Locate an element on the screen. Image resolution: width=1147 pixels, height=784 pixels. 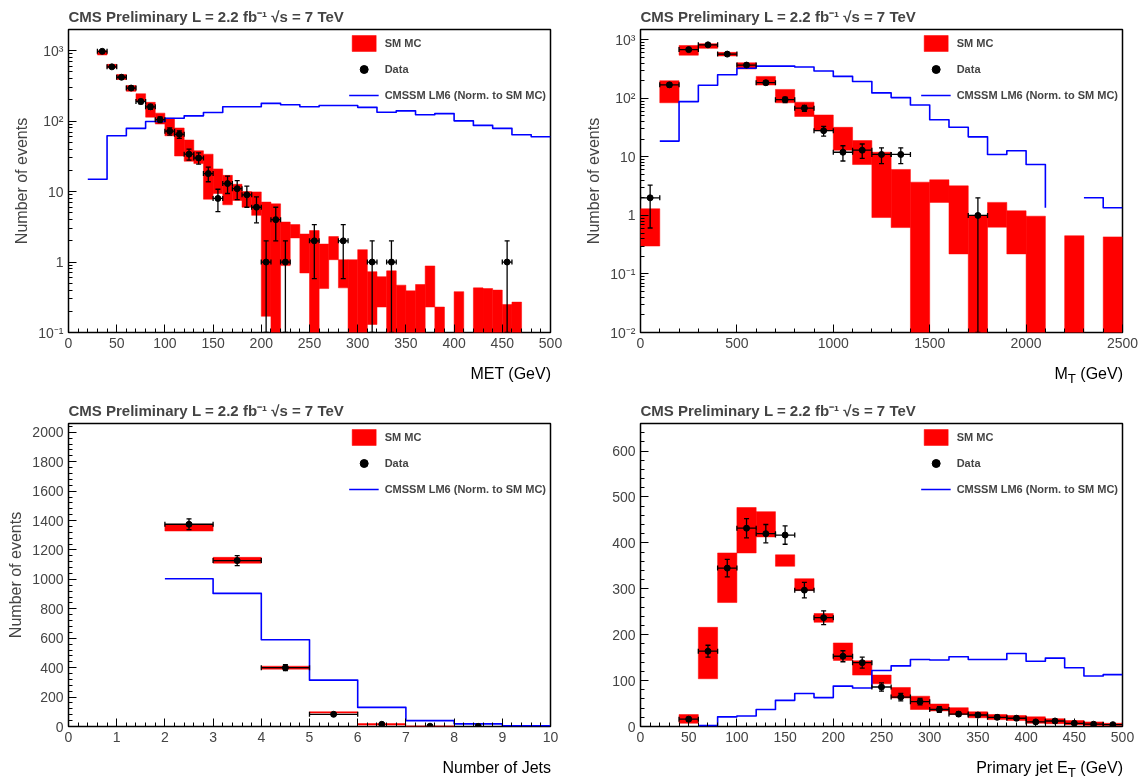
x-tick-label: 5 is located at coordinates (309, 736).